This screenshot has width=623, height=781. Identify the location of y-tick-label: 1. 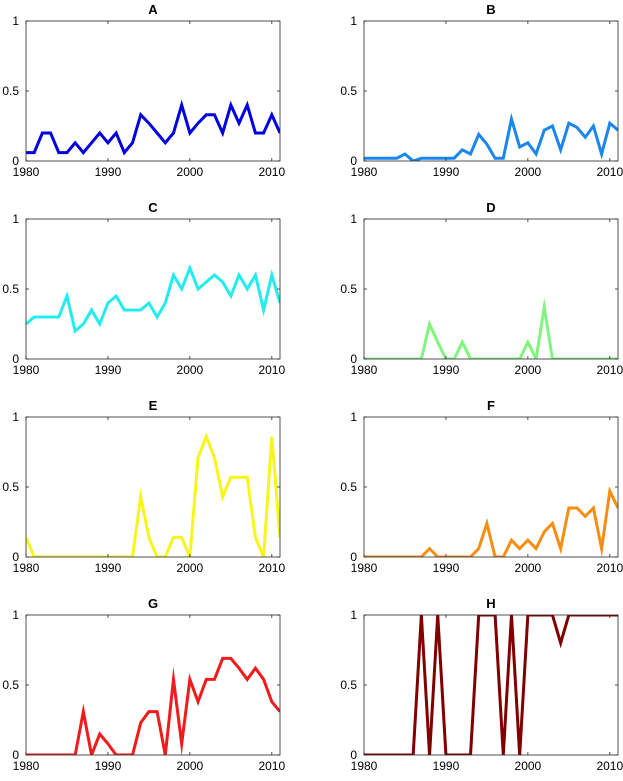
(353, 417).